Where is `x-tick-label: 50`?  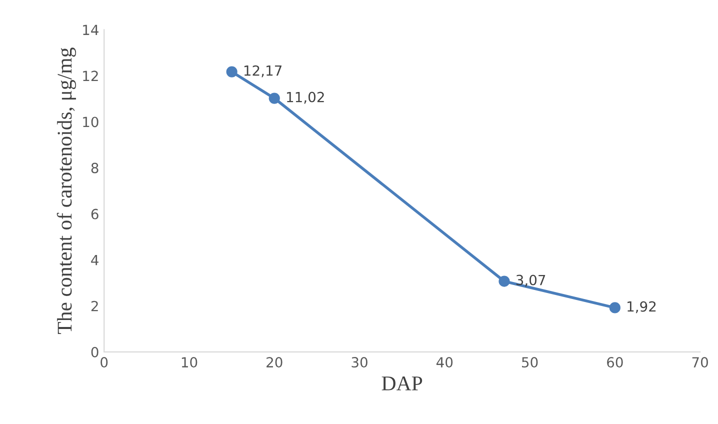
x-tick-label: 50 is located at coordinates (530, 362).